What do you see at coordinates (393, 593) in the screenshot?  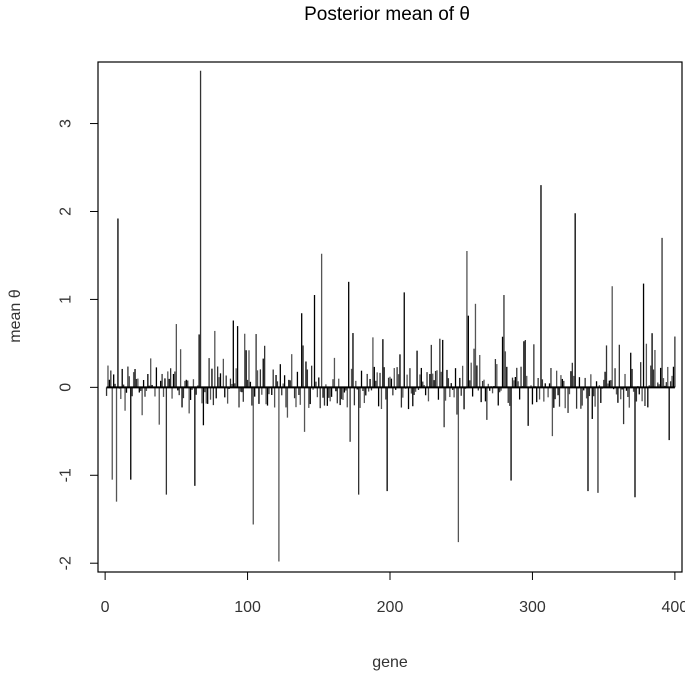 I see `x-axis: 0 100 200 300 400` at bounding box center [393, 593].